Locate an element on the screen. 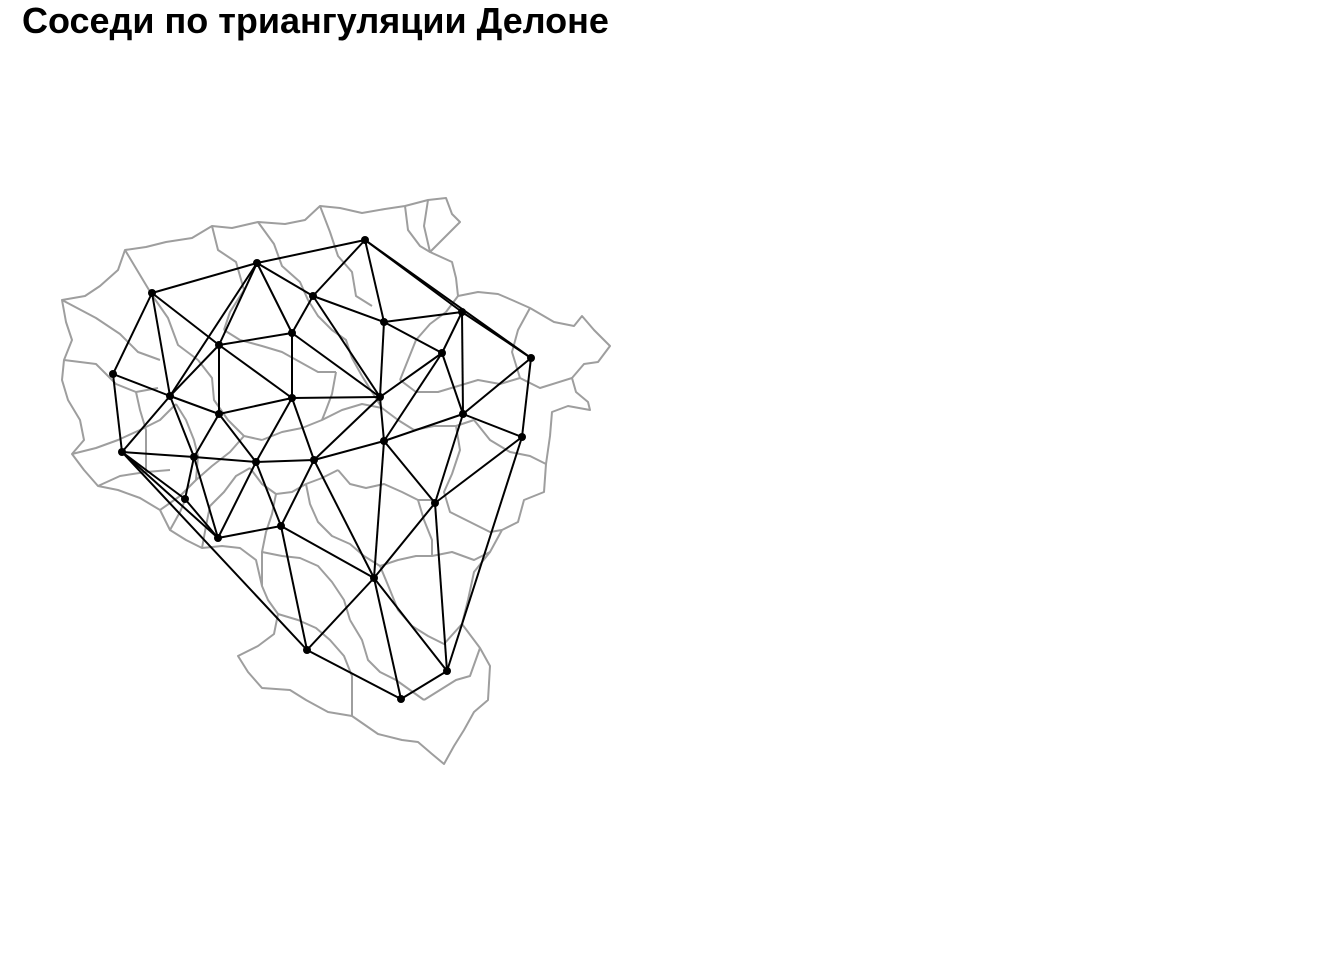 Image resolution: width=1344 pixels, height=960 pixels. plot-title: Соседи по триангуляции Делоне is located at coordinates (315, 20).